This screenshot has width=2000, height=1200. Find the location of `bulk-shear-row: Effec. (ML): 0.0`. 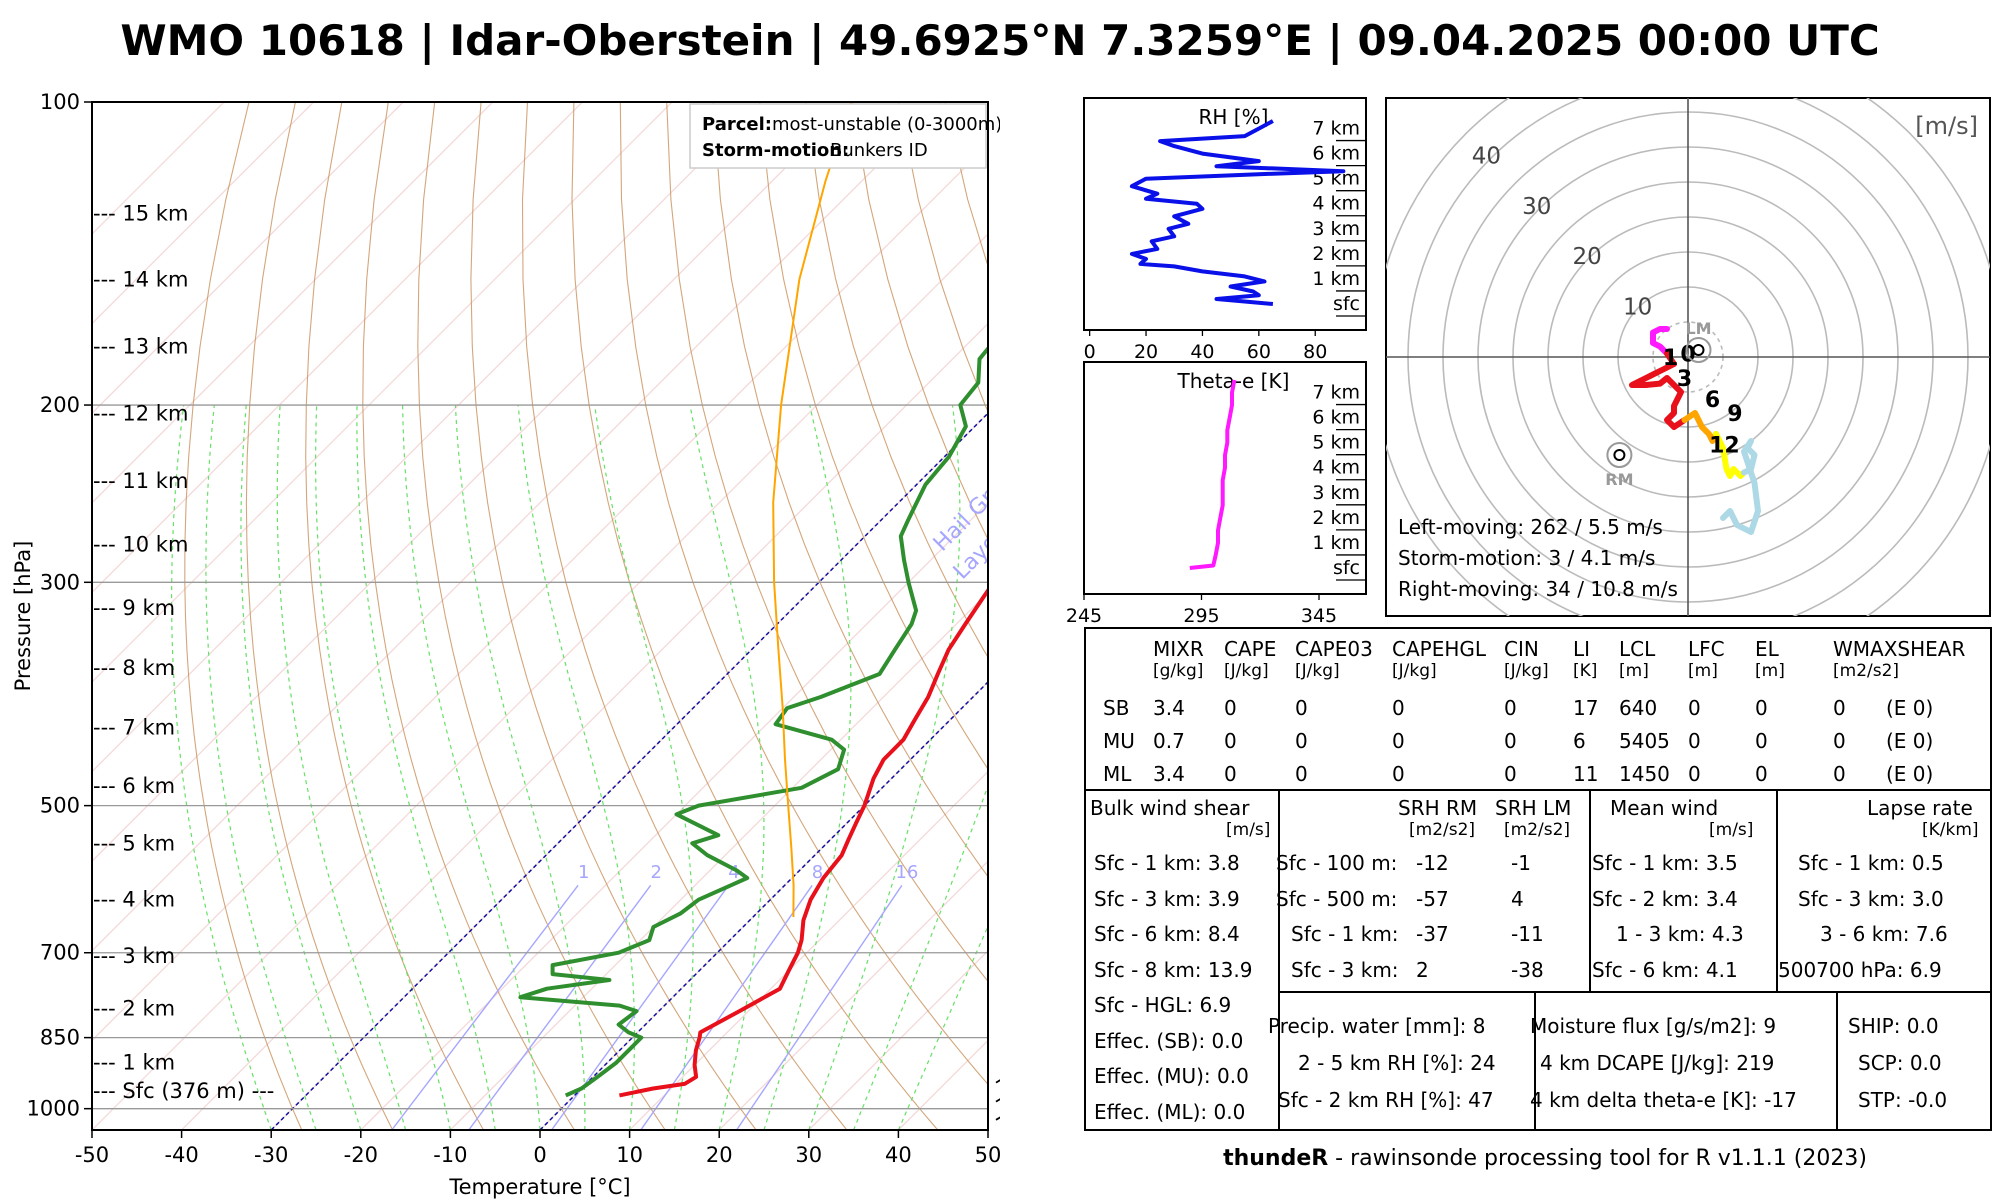

bulk-shear-row: Effec. (ML): 0.0 is located at coordinates (1170, 1111).